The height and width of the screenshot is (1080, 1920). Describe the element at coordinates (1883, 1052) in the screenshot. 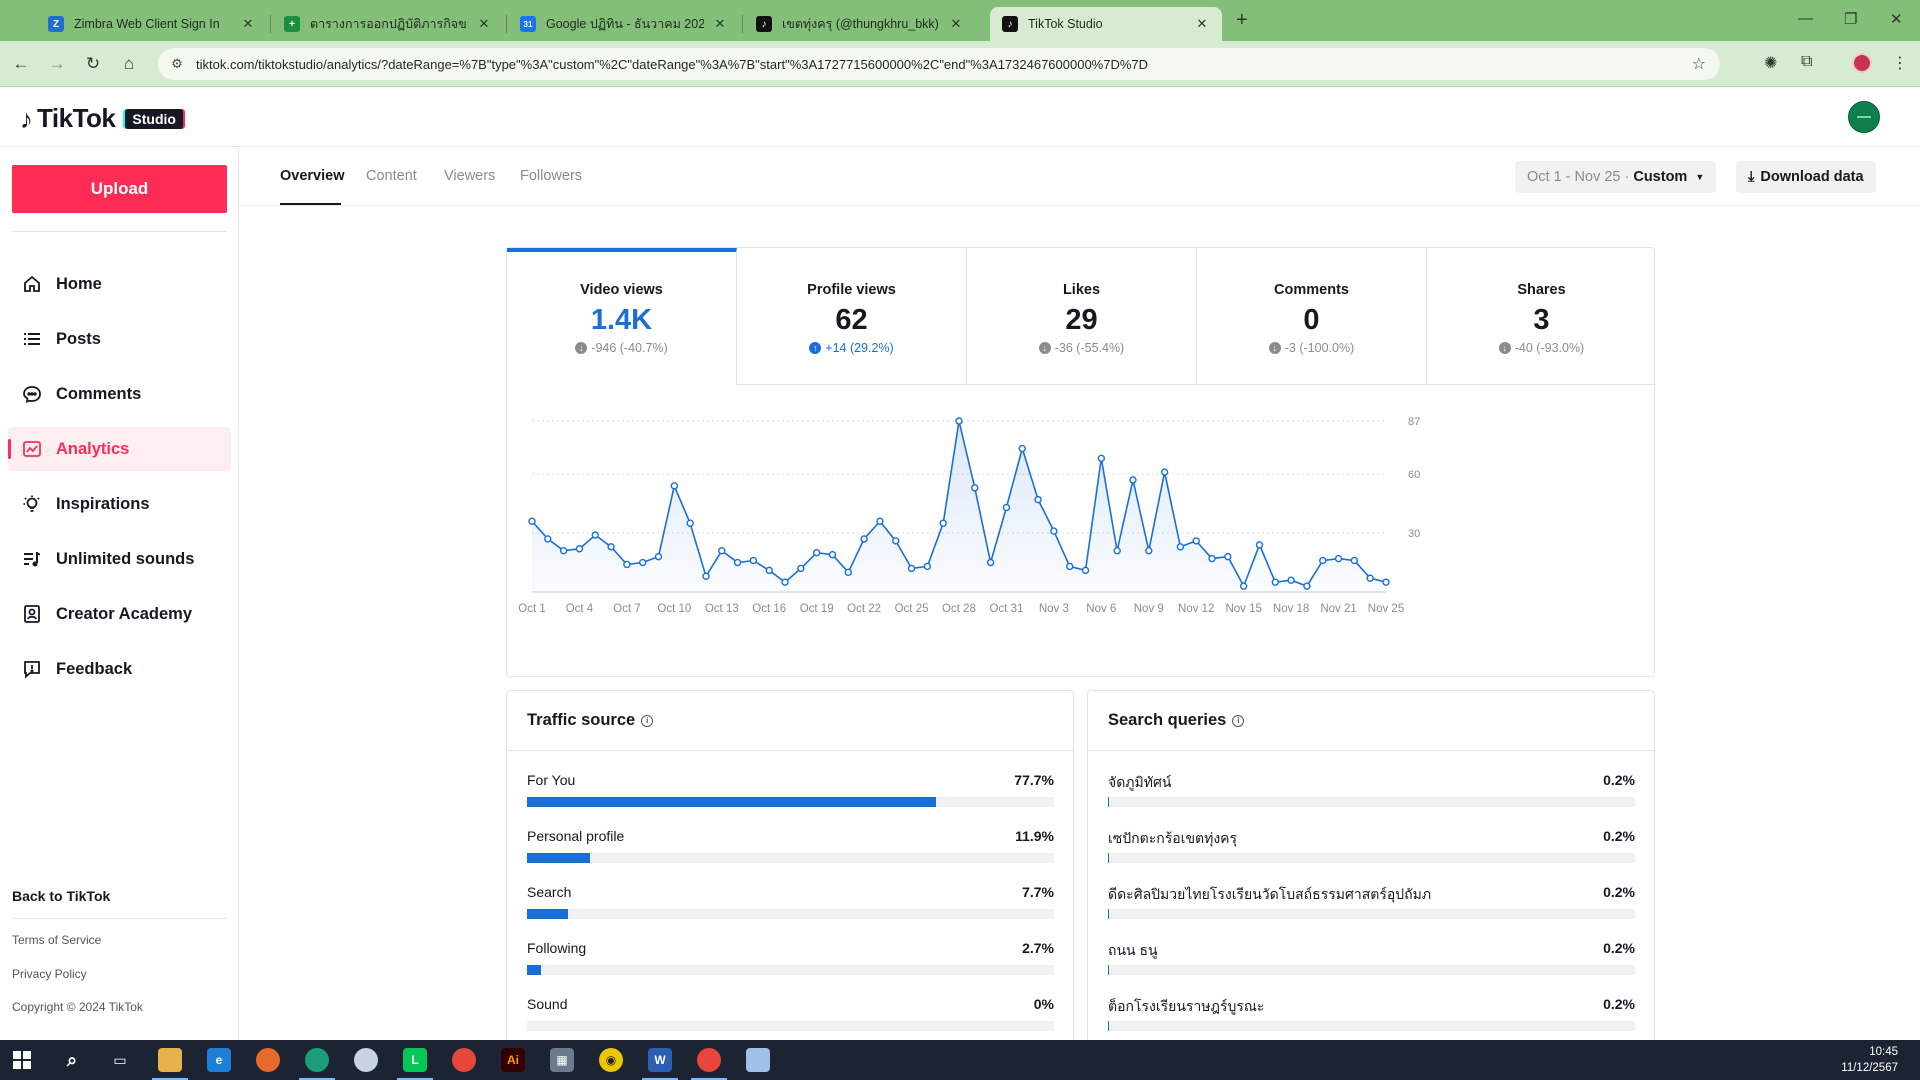

I see `clock-time: 10:45` at that location.